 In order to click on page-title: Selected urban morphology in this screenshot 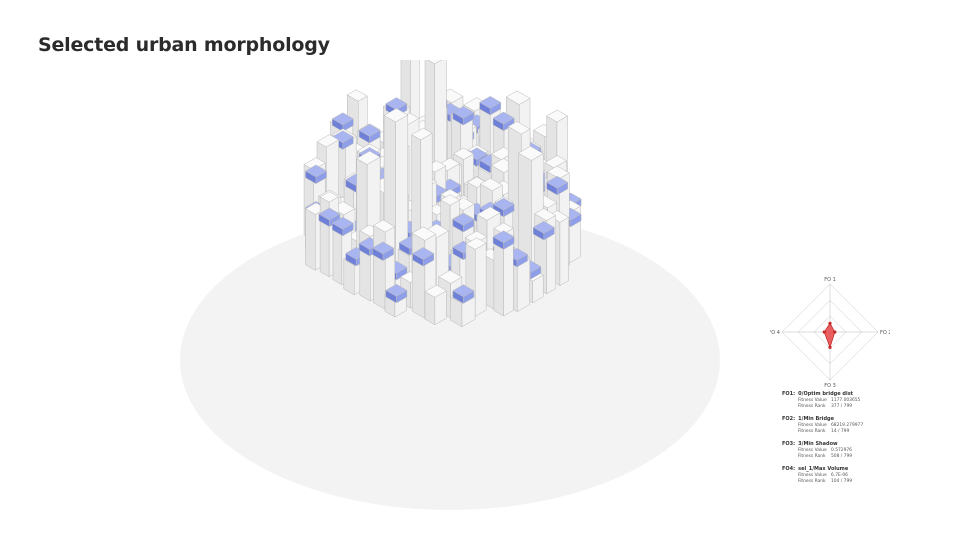, I will do `click(184, 45)`.